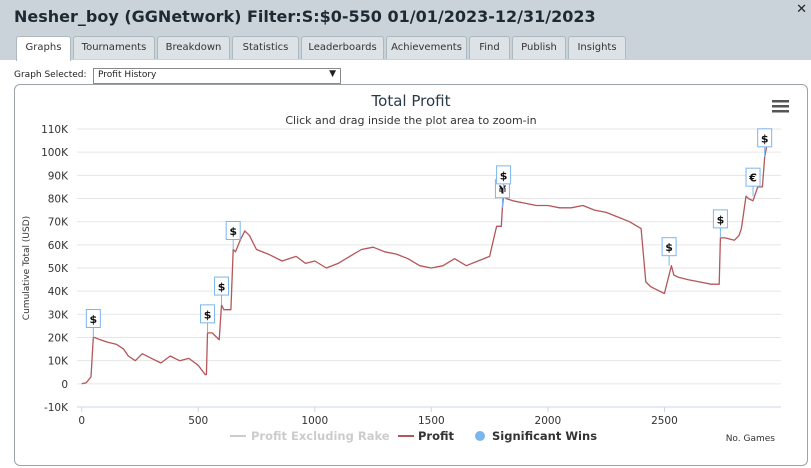  Describe the element at coordinates (58, 339) in the screenshot. I see `y-tick-label: 20K` at that location.